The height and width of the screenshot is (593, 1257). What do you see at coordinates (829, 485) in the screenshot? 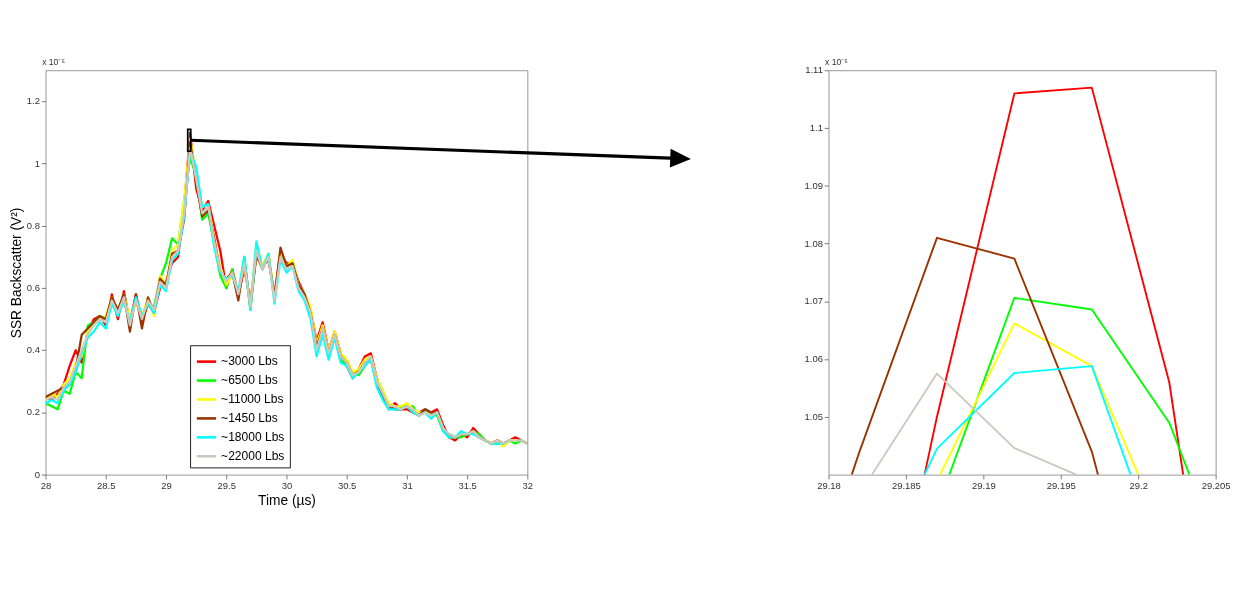
I see `x-tick-label: 29.18` at bounding box center [829, 485].